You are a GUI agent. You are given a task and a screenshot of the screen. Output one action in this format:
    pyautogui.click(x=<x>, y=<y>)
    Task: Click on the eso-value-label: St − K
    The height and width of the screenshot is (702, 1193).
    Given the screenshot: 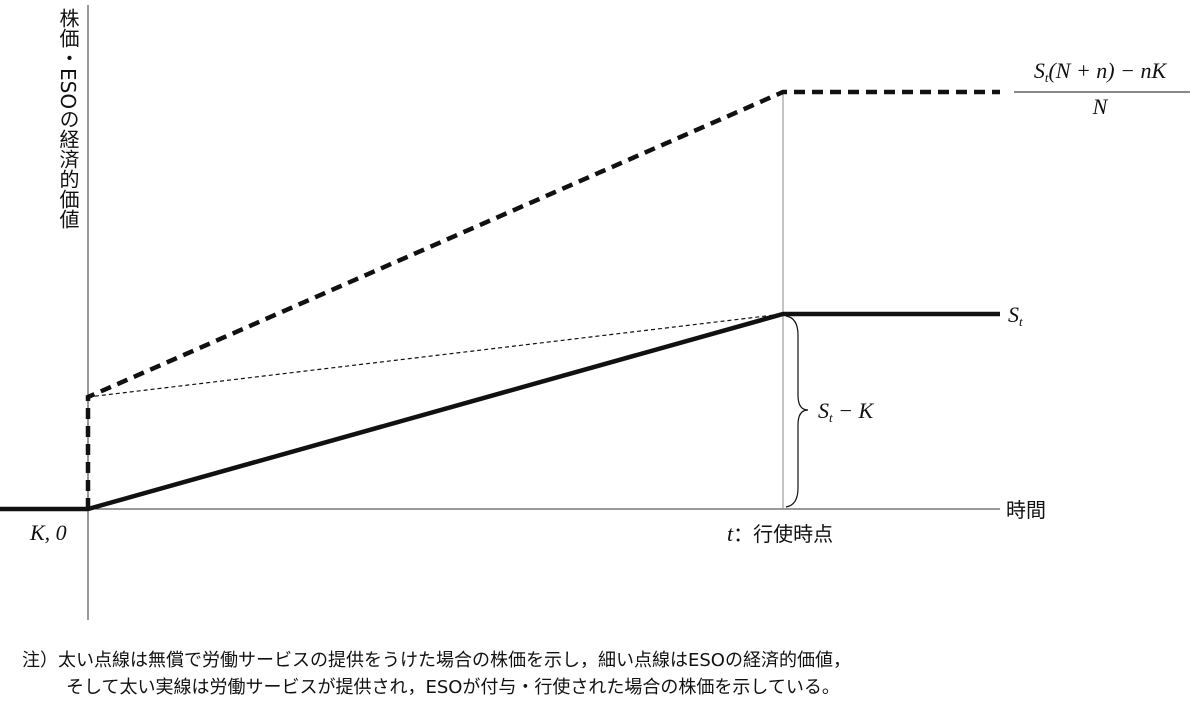 What is the action you would take?
    pyautogui.click(x=846, y=411)
    